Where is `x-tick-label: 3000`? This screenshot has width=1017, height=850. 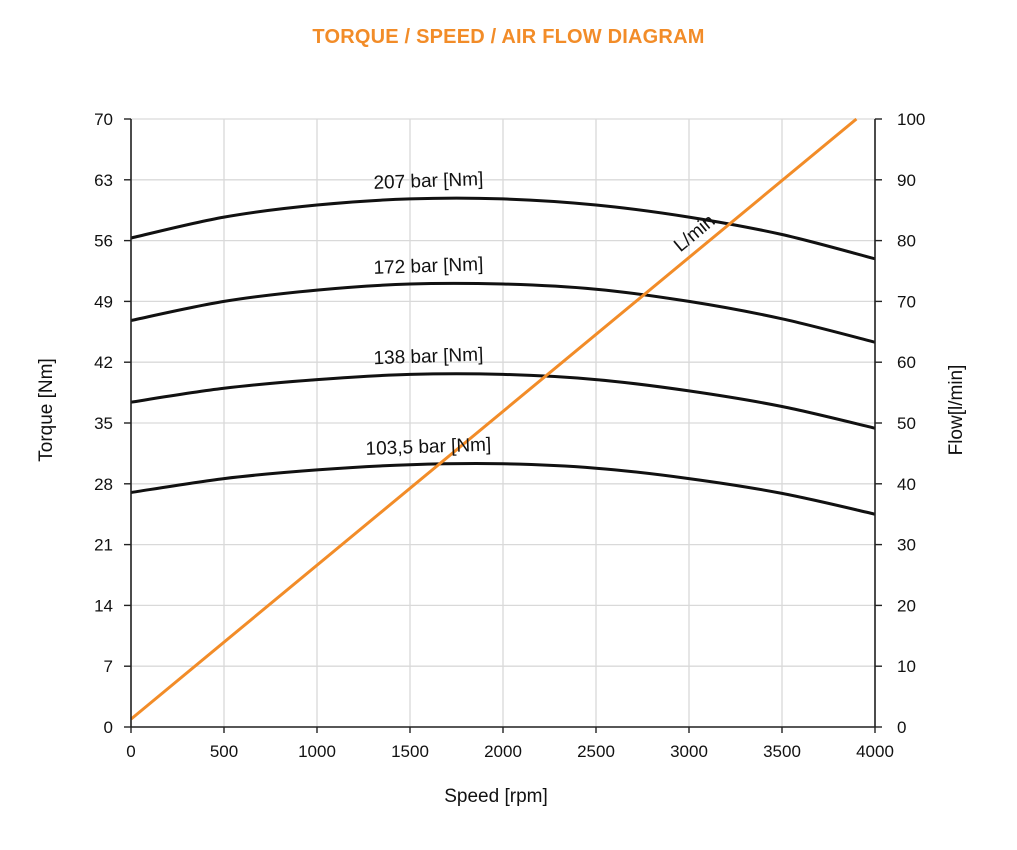 x-tick-label: 3000 is located at coordinates (689, 751).